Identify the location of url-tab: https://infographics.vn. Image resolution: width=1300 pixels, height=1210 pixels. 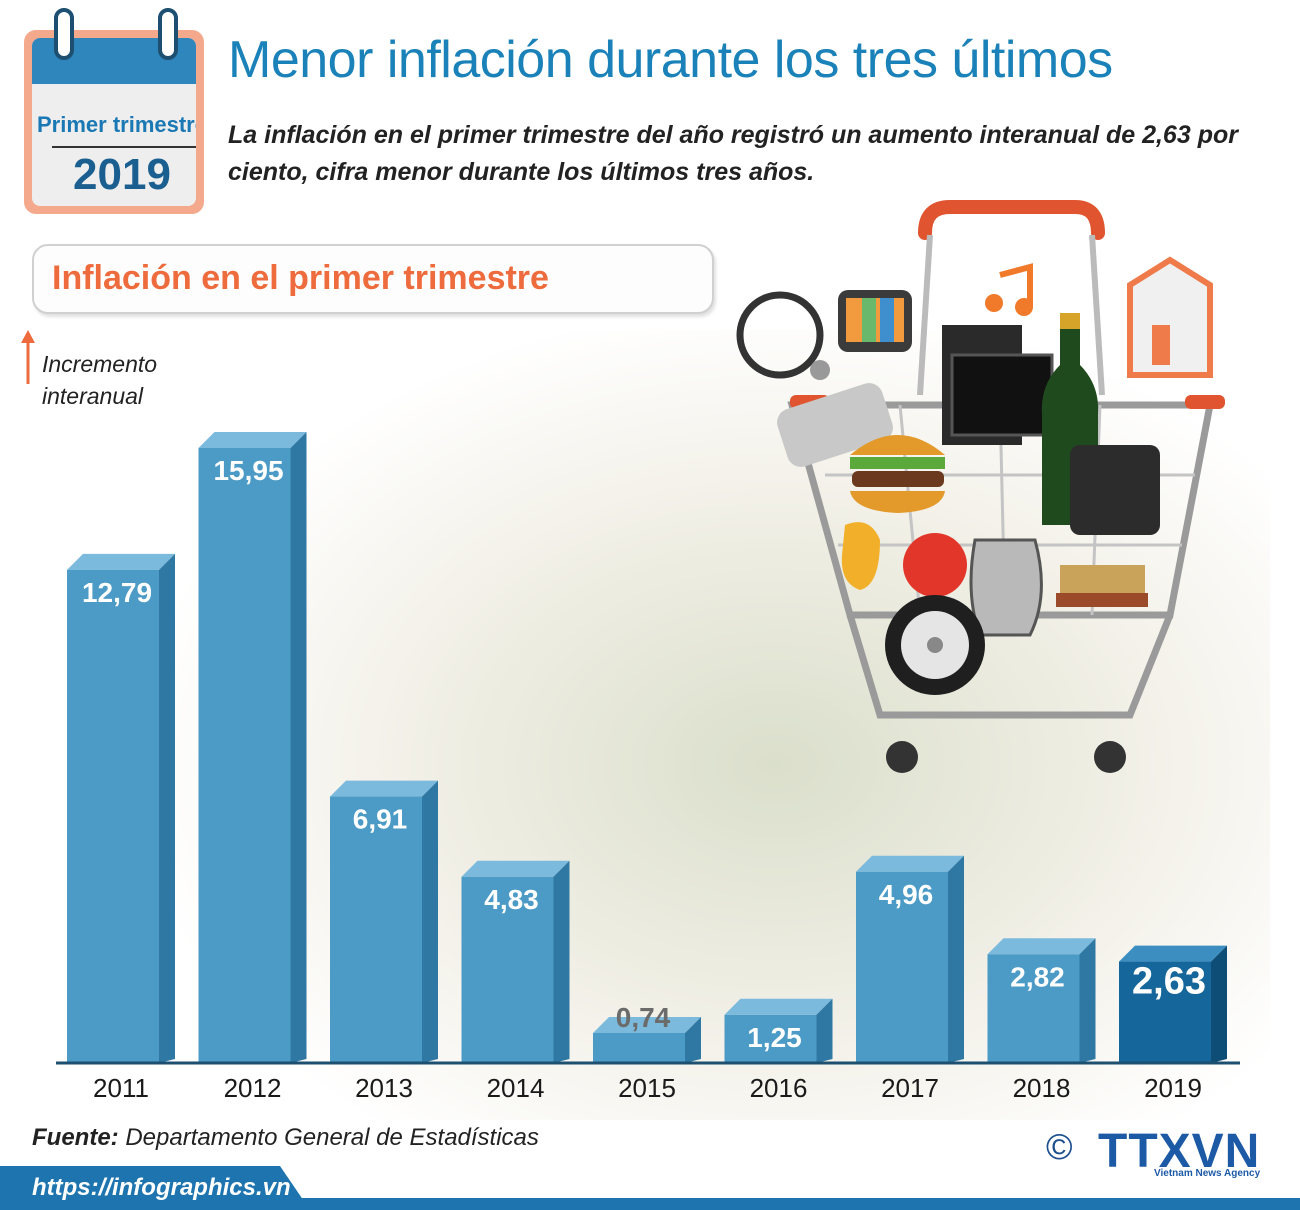
(155, 1188).